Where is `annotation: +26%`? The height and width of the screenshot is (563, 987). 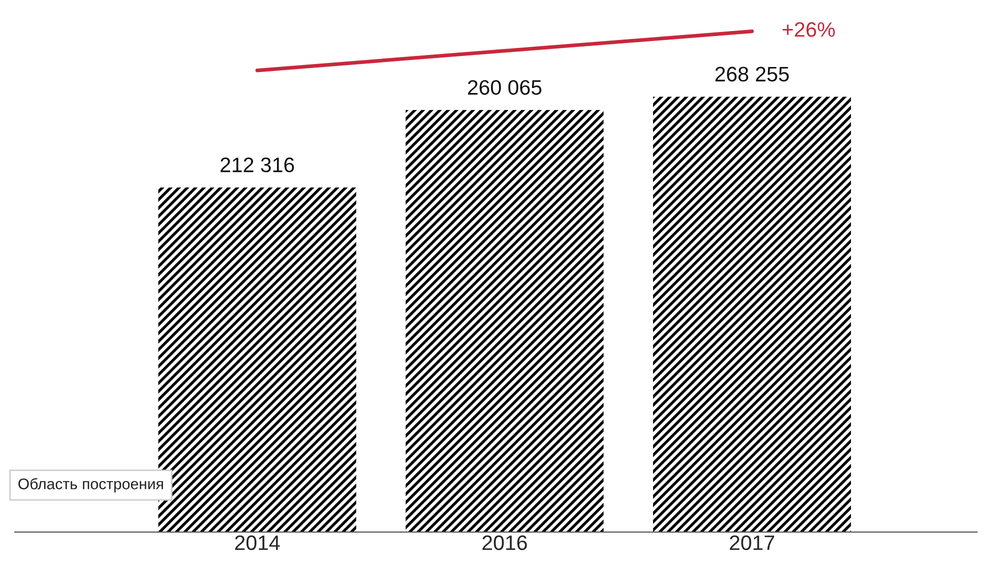 annotation: +26% is located at coordinates (808, 29).